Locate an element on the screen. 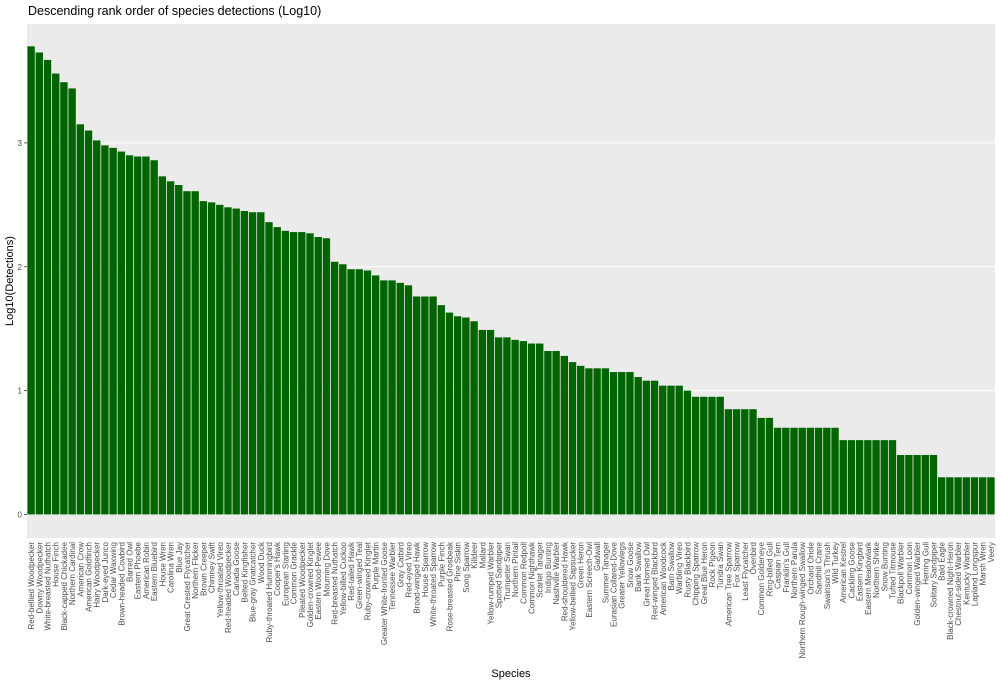 This screenshot has width=1000, height=685. x-tick-label: Lapland Longspur is located at coordinates (974, 574).